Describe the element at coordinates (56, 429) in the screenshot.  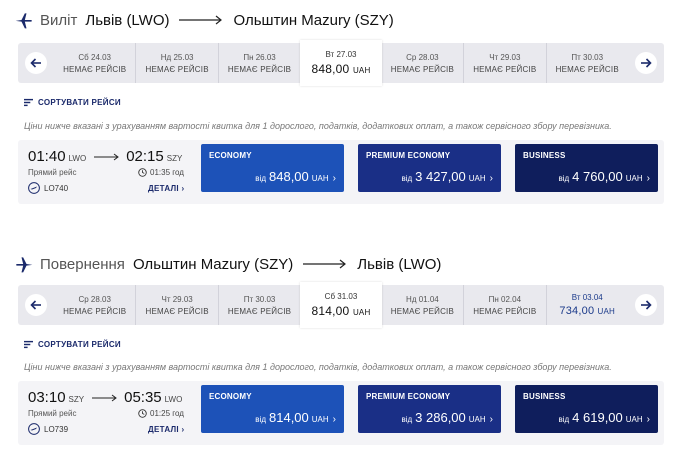
I see `flight-number: LO739` at that location.